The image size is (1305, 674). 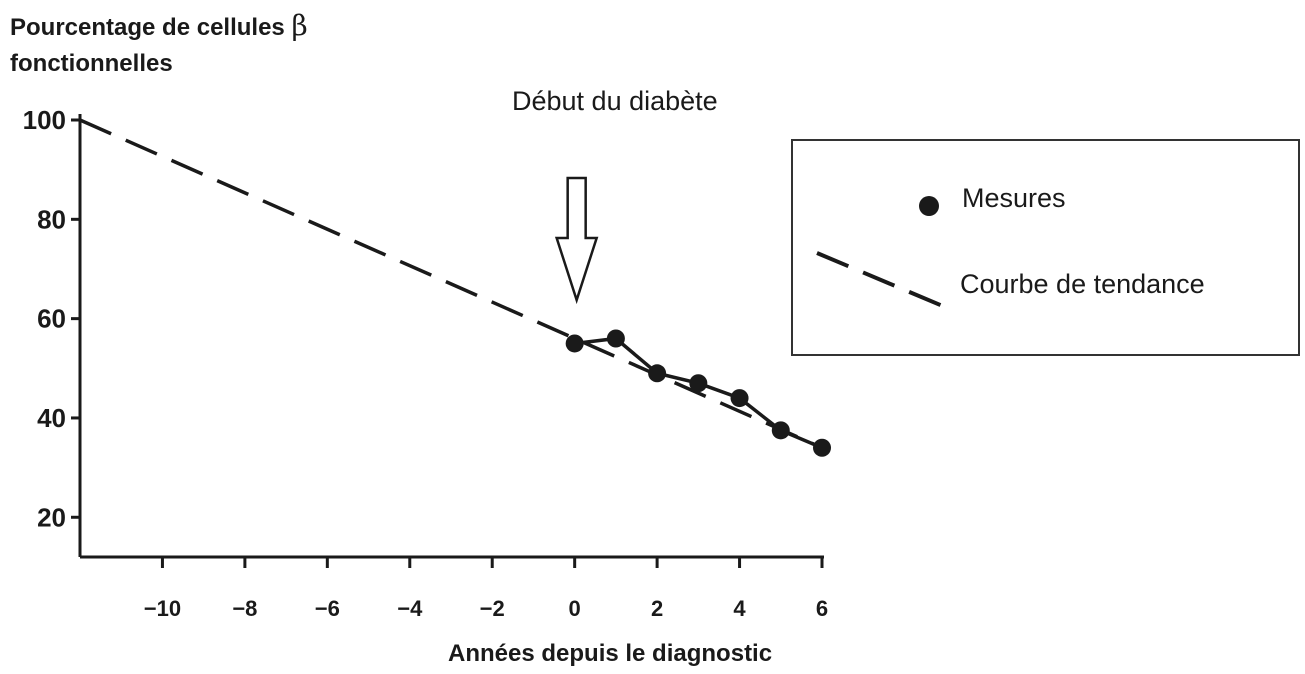 What do you see at coordinates (162, 608) in the screenshot?
I see `x-tick-label: −10` at bounding box center [162, 608].